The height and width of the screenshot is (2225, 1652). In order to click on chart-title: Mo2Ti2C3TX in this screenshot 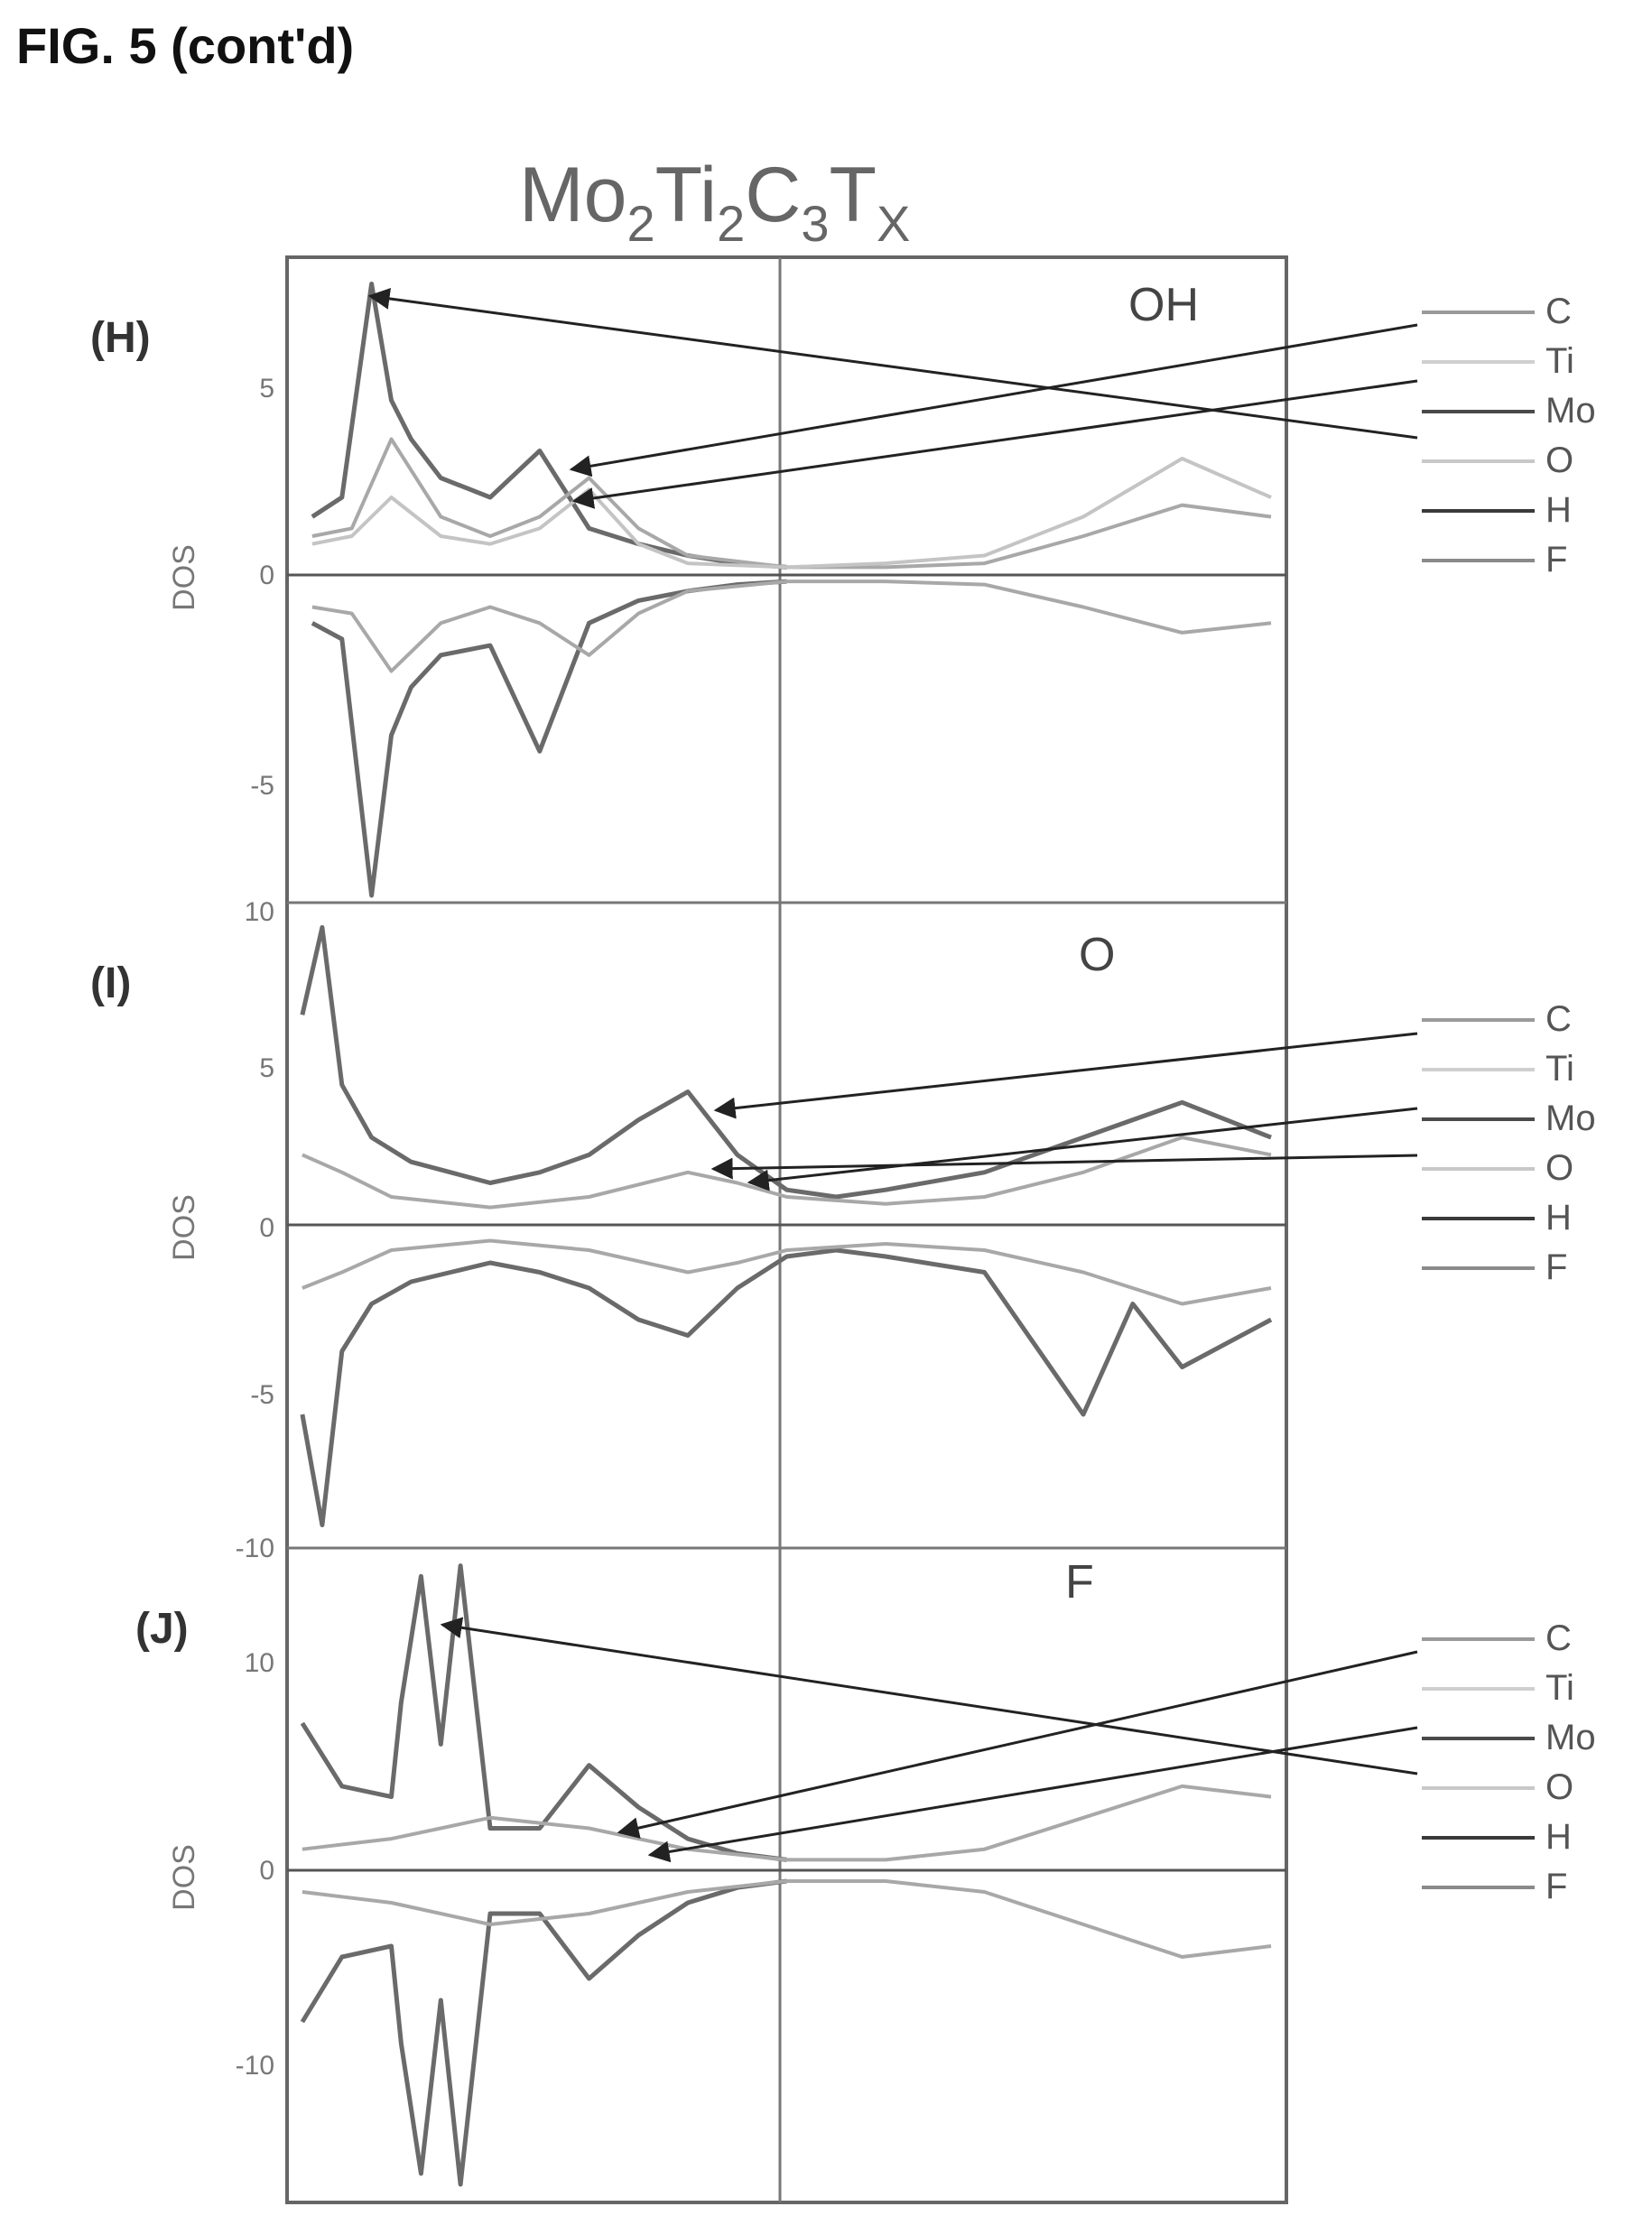, I will do `click(714, 202)`.